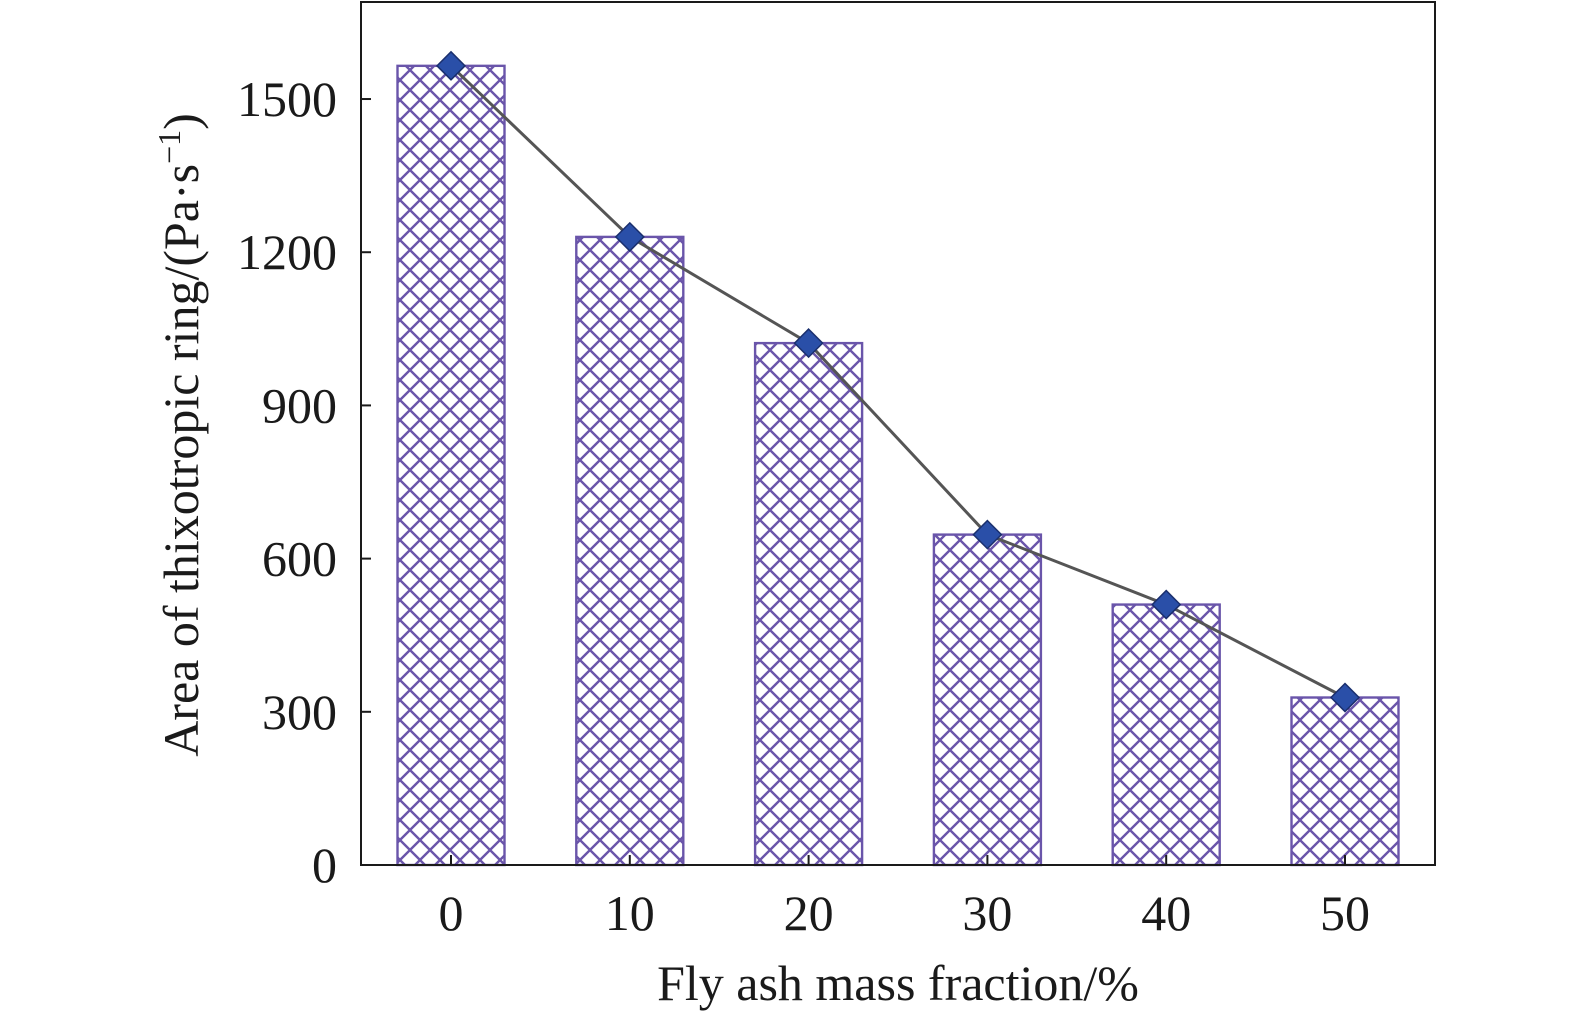  What do you see at coordinates (1166, 913) in the screenshot?
I see `x-tick-label-40: 40` at bounding box center [1166, 913].